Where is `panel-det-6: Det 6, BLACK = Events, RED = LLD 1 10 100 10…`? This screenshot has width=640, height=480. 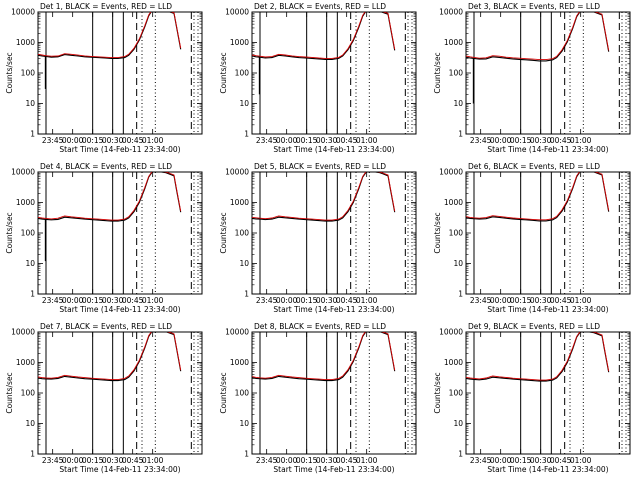 panel-det-6: Det 6, BLACK = Events, RED = LLD 1 10 100 10… is located at coordinates (532, 238).